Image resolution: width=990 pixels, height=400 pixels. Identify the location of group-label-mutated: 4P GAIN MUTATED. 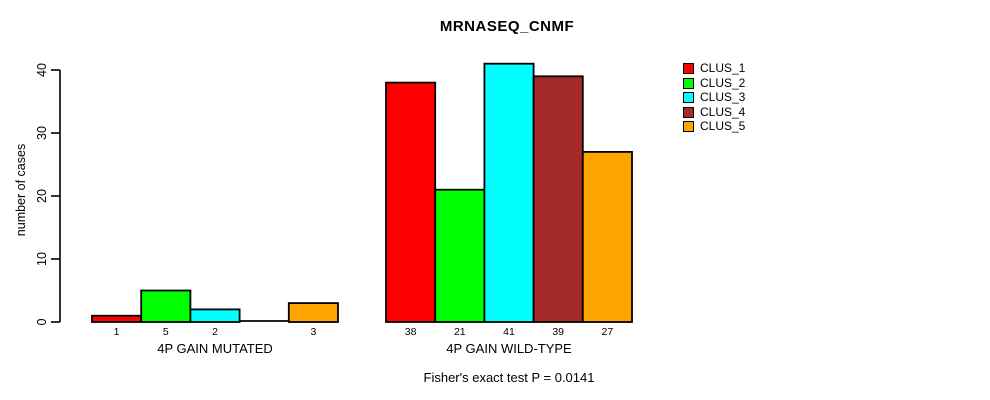
(215, 348).